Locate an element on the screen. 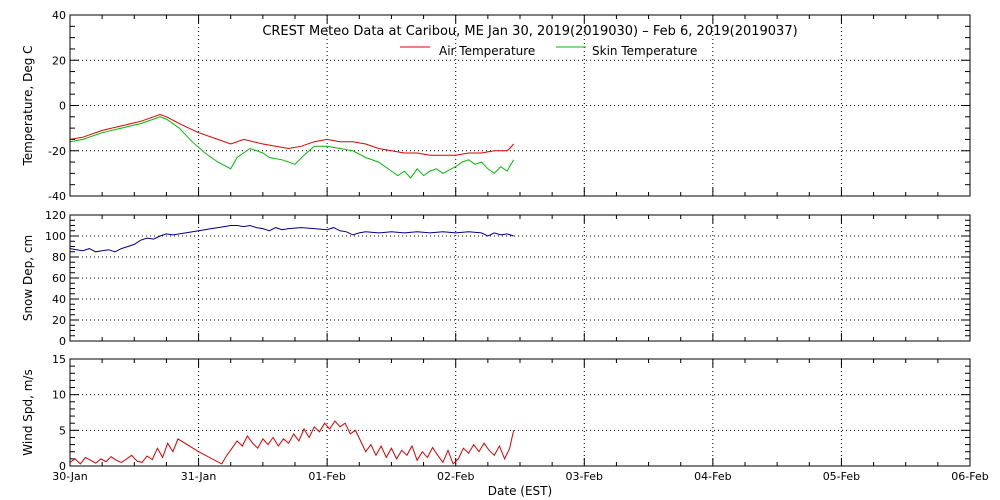 This screenshot has width=1000, height=500. x-tick-label: 30-Jan is located at coordinates (70, 476).